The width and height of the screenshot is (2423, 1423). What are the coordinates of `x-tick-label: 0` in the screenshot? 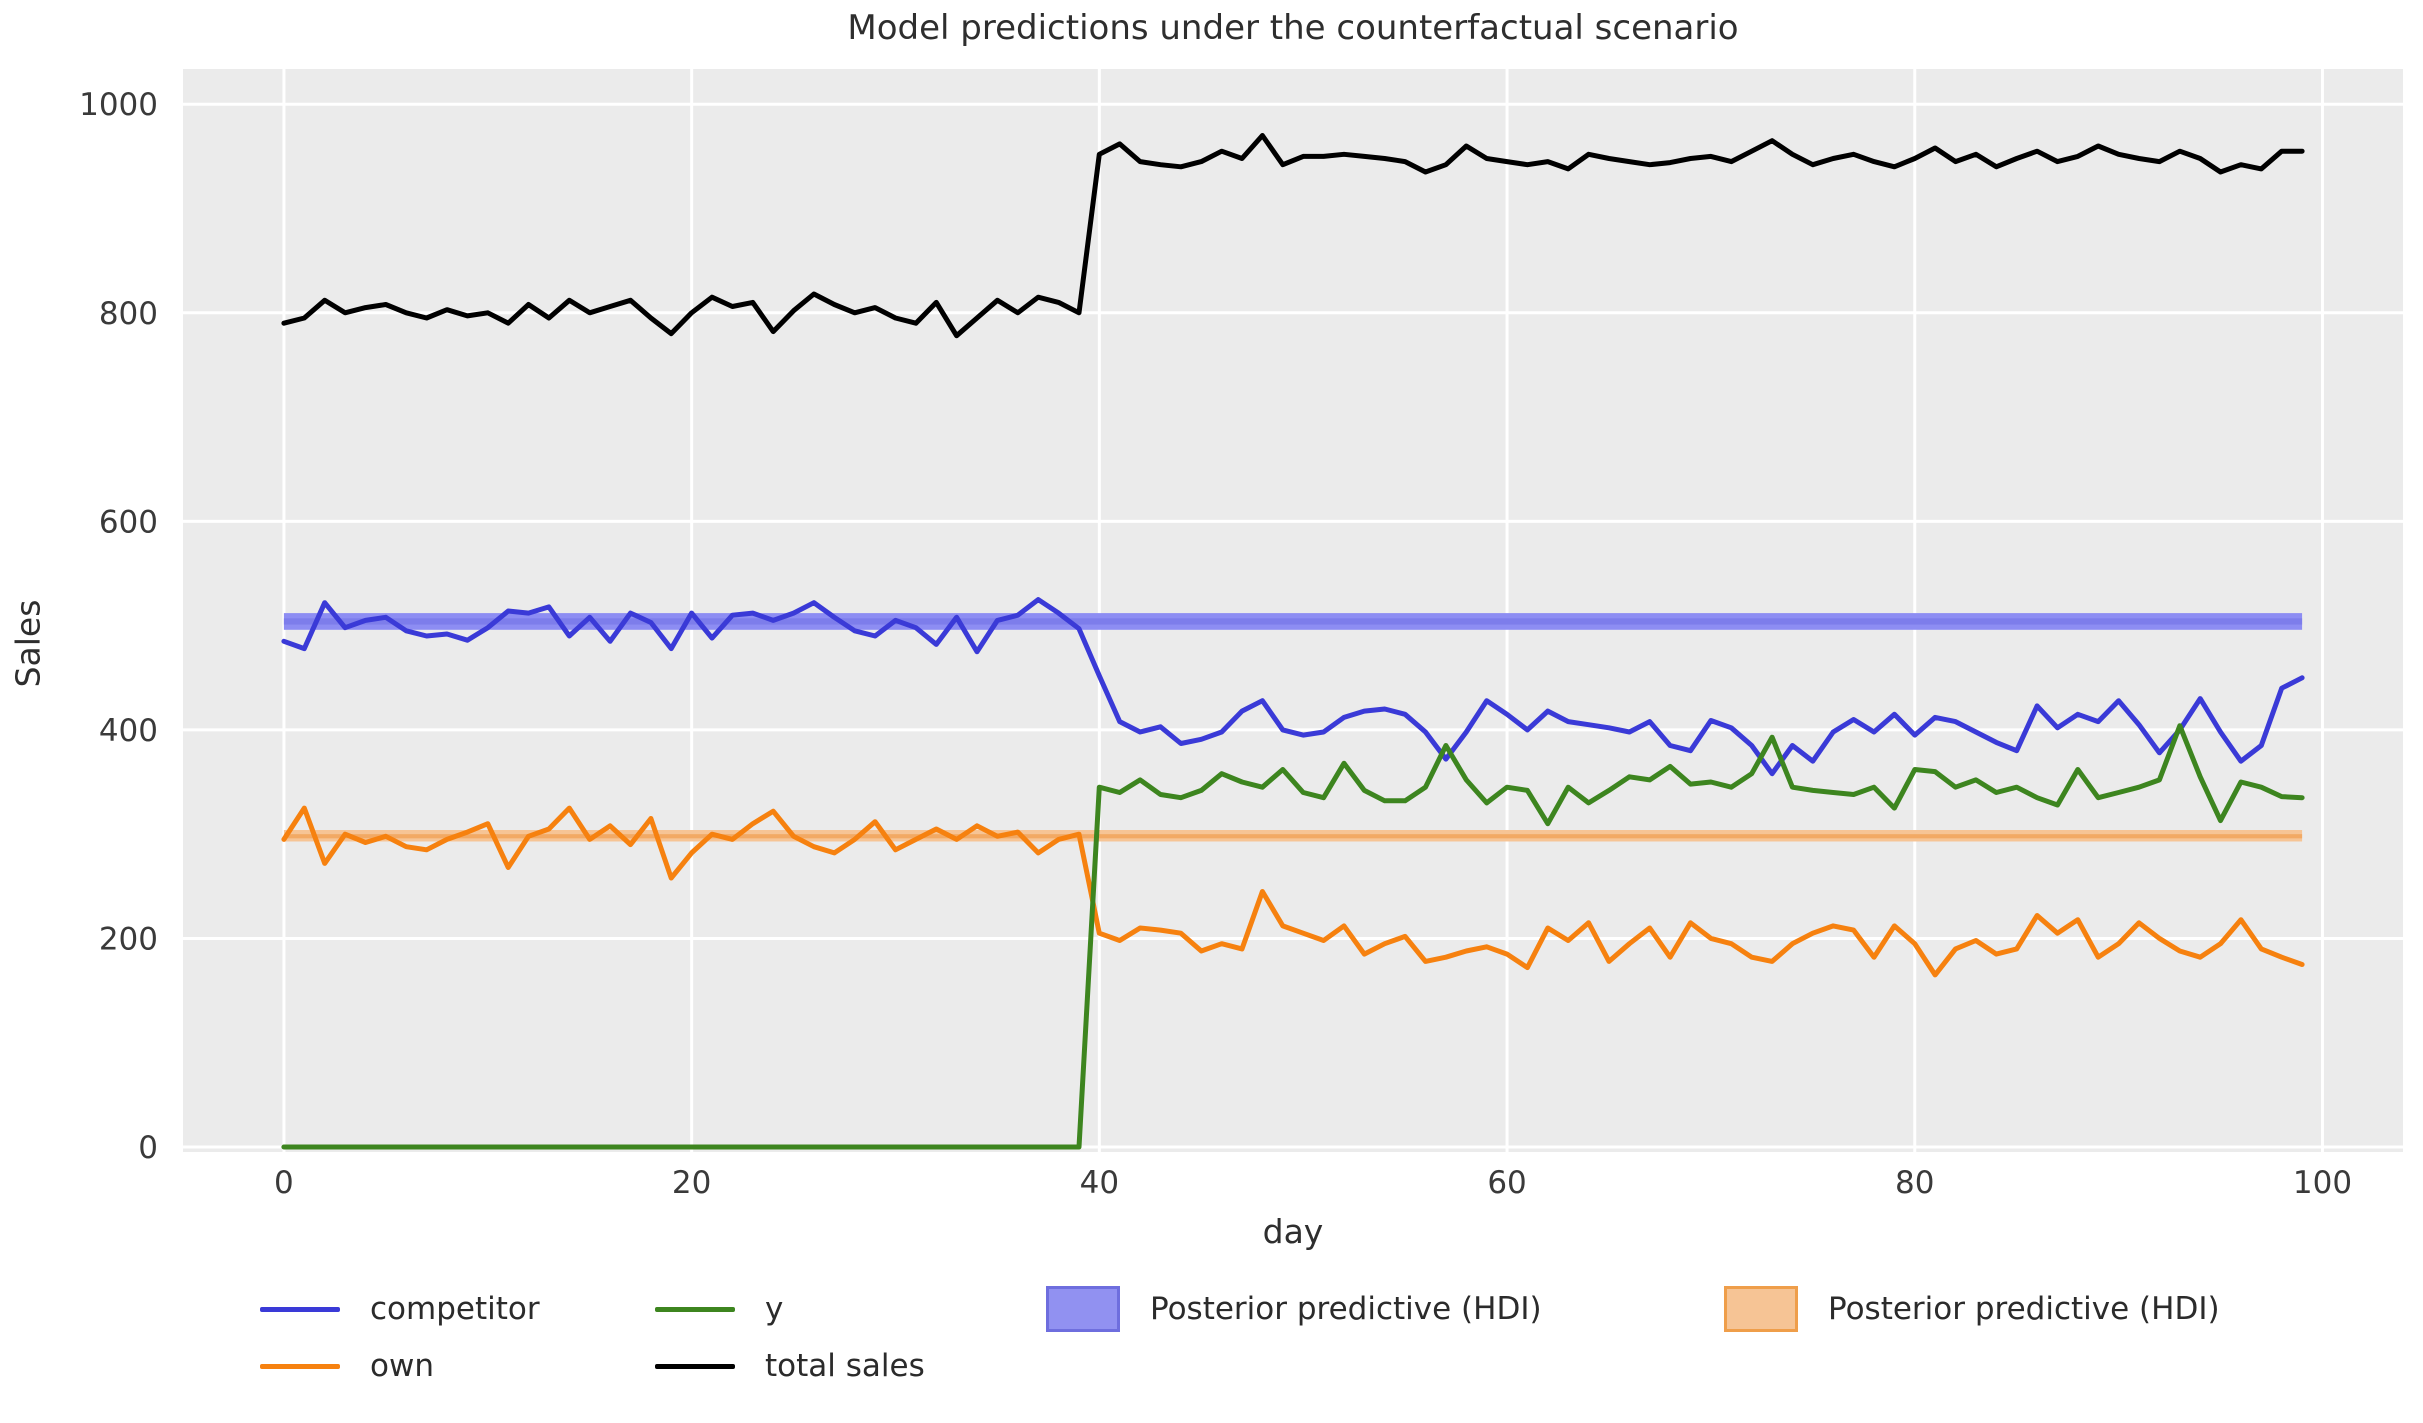 It's located at (284, 1183).